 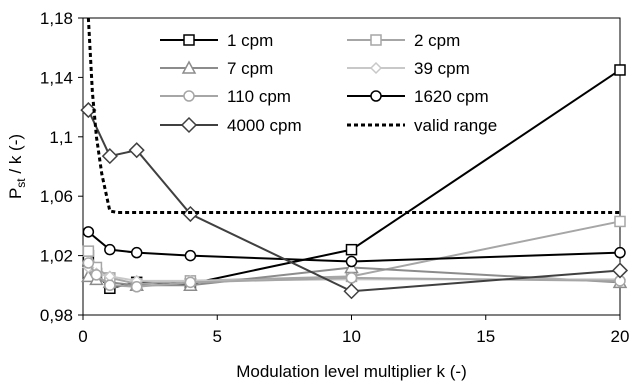 What do you see at coordinates (485, 336) in the screenshot?
I see `x-tick-label: 15` at bounding box center [485, 336].